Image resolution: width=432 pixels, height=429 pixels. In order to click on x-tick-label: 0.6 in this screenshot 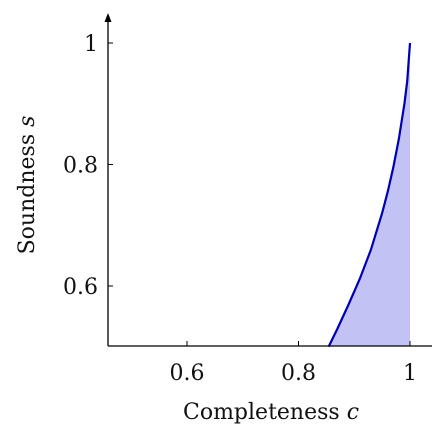, I will do `click(187, 373)`.